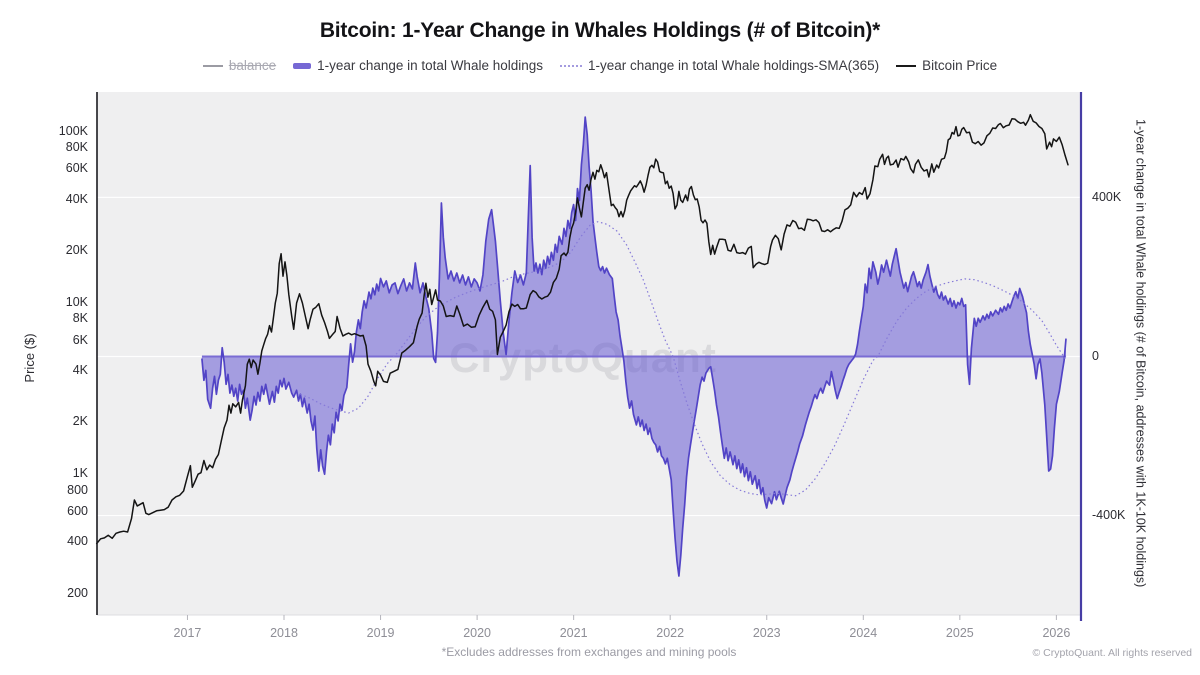 The width and height of the screenshot is (1200, 675). Describe the element at coordinates (1107, 196) in the screenshot. I see `whale-tick-label: 400K` at that location.